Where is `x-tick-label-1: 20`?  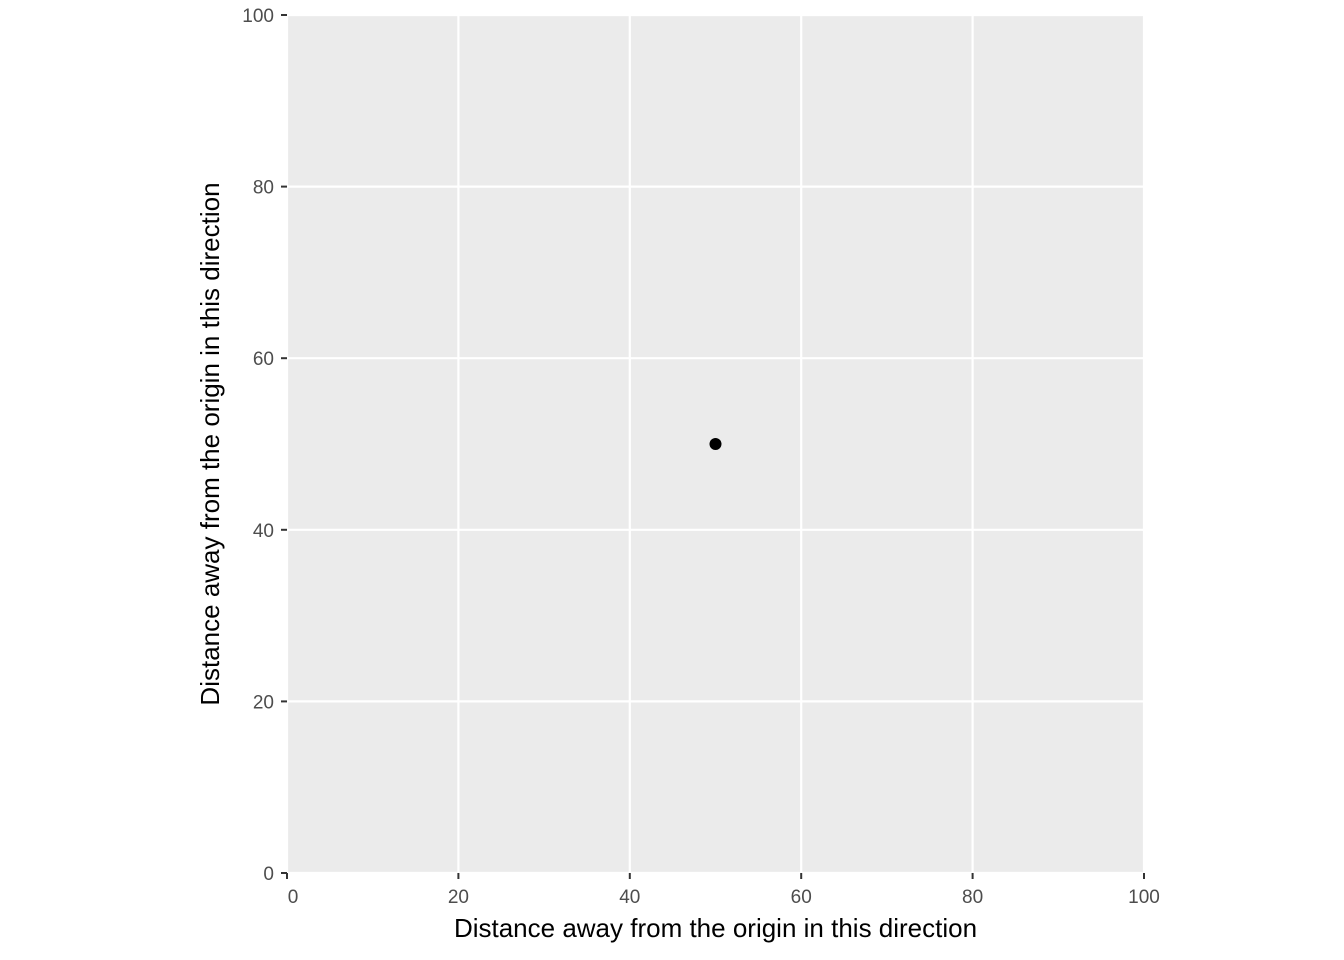
x-tick-label-1: 20 is located at coordinates (458, 897).